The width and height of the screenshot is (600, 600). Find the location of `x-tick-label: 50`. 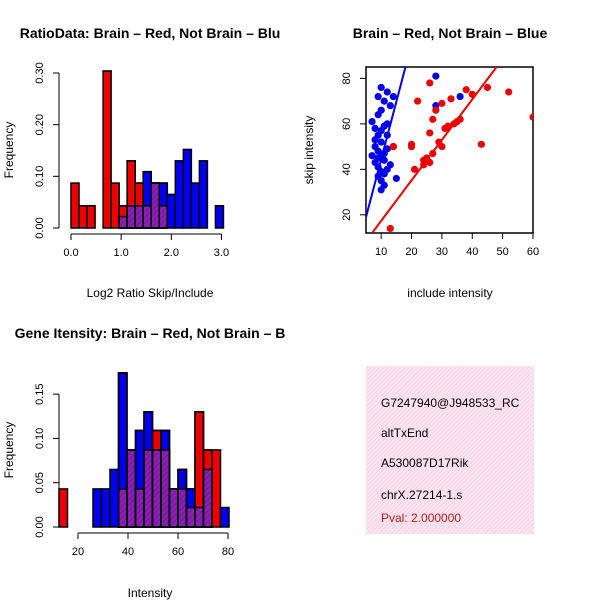

x-tick-label: 50 is located at coordinates (503, 252).